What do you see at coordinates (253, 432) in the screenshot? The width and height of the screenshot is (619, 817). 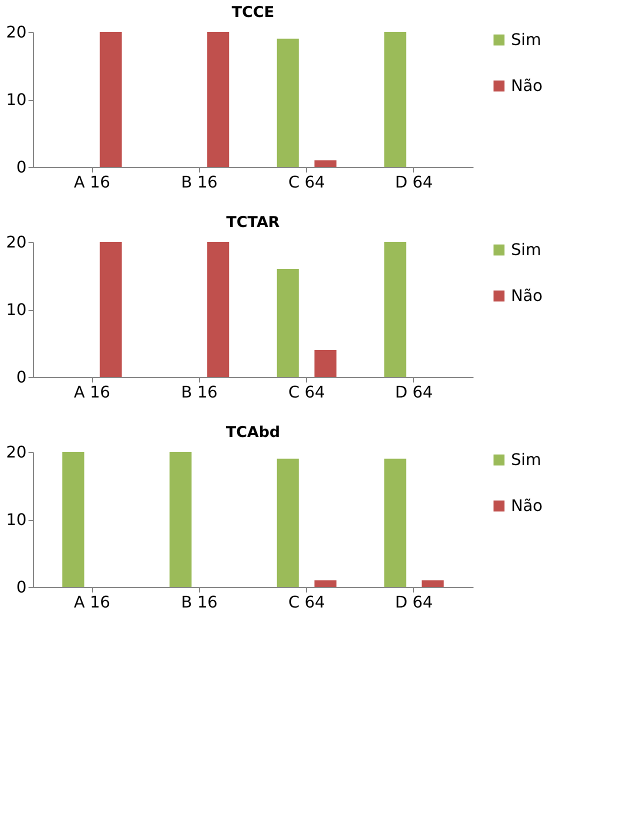 I see `chart-title: TCAbd` at bounding box center [253, 432].